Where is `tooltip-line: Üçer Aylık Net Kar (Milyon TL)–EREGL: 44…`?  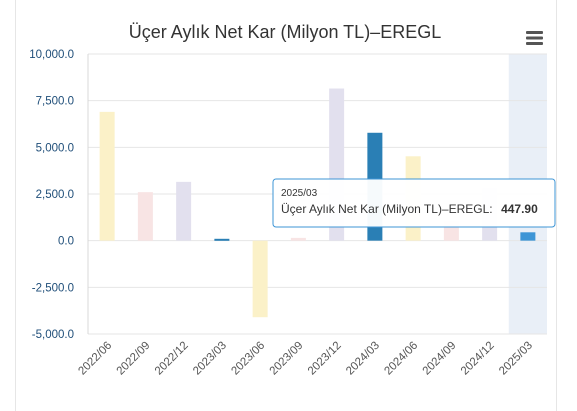 tooltip-line: Üçer Aylık Net Kar (Milyon TL)–EREGL: 44… is located at coordinates (409, 208).